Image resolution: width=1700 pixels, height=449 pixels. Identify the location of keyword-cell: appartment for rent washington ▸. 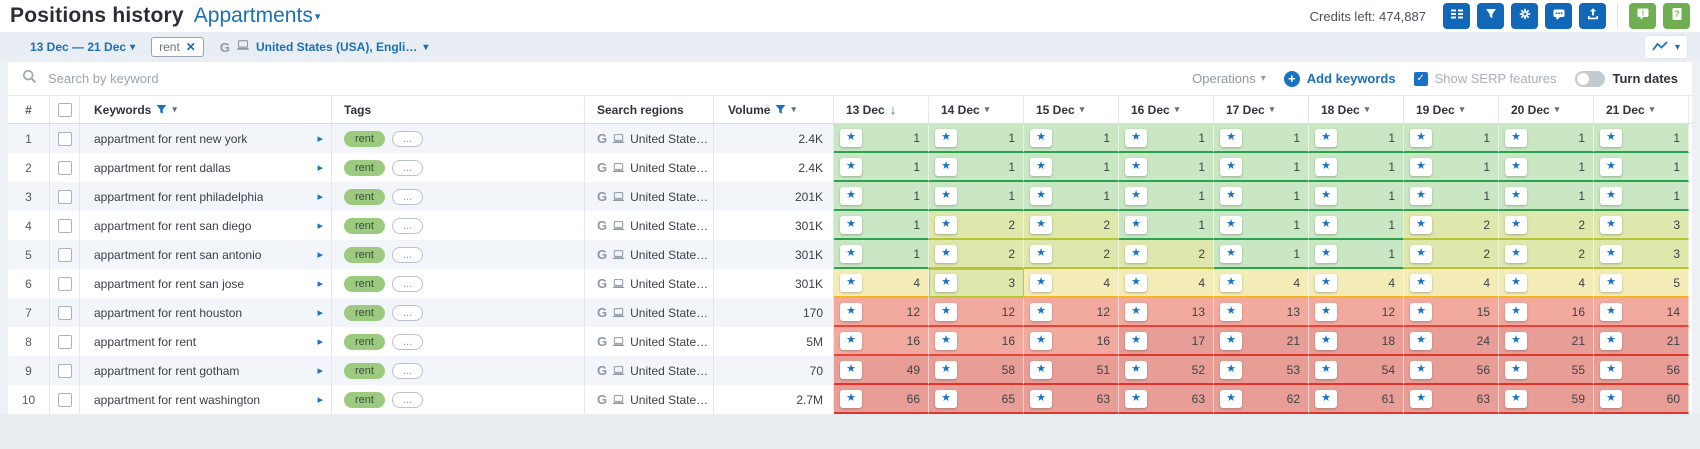
(206, 399).